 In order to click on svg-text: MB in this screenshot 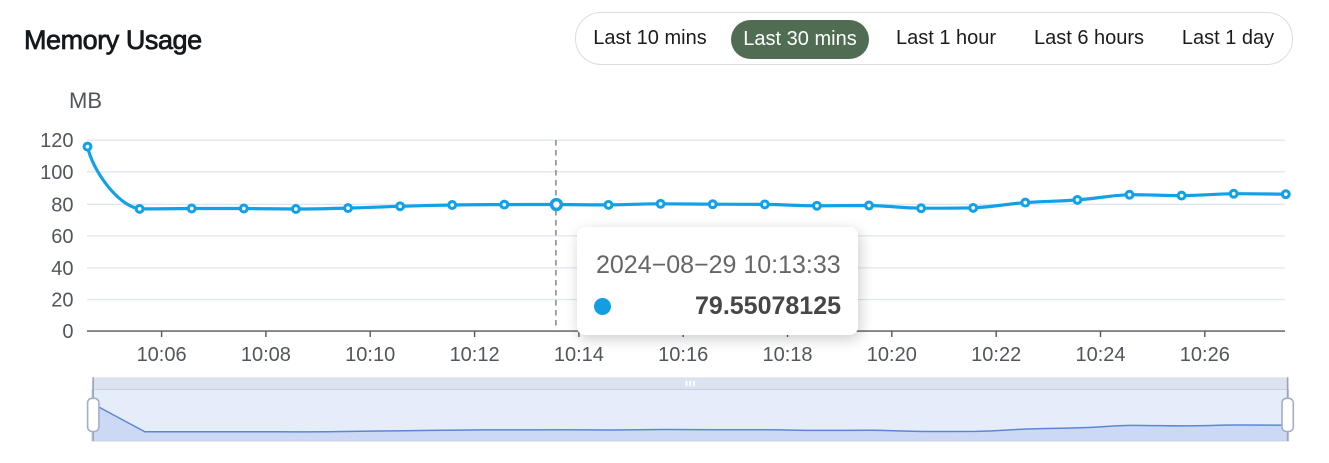, I will do `click(85, 100)`.